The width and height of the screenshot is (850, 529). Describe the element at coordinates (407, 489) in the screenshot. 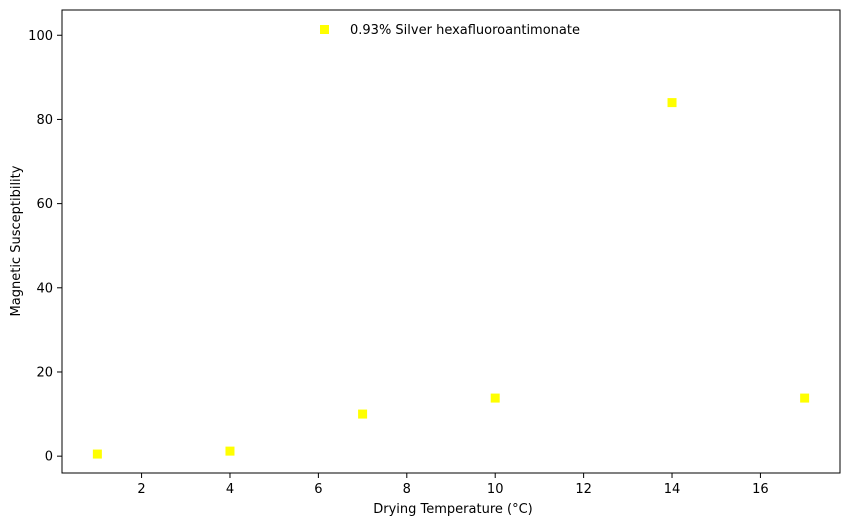

I see `x-tick-label: 8` at that location.